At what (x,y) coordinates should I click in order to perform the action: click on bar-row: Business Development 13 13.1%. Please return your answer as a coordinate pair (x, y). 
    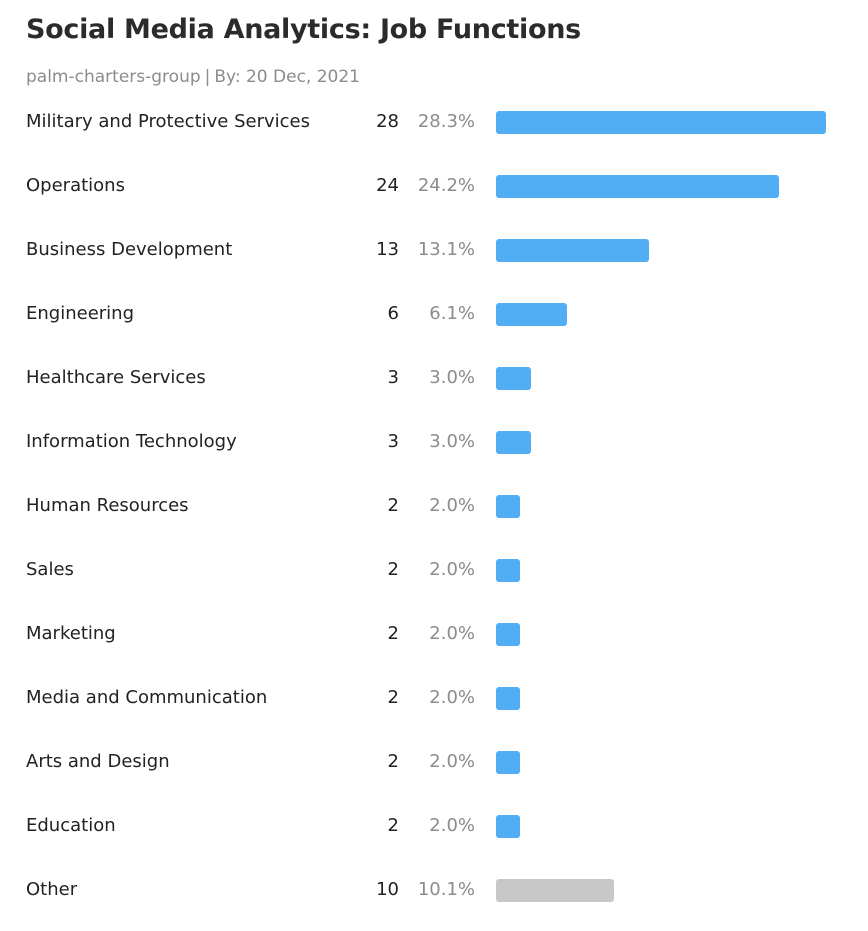
    Looking at the image, I should click on (434, 250).